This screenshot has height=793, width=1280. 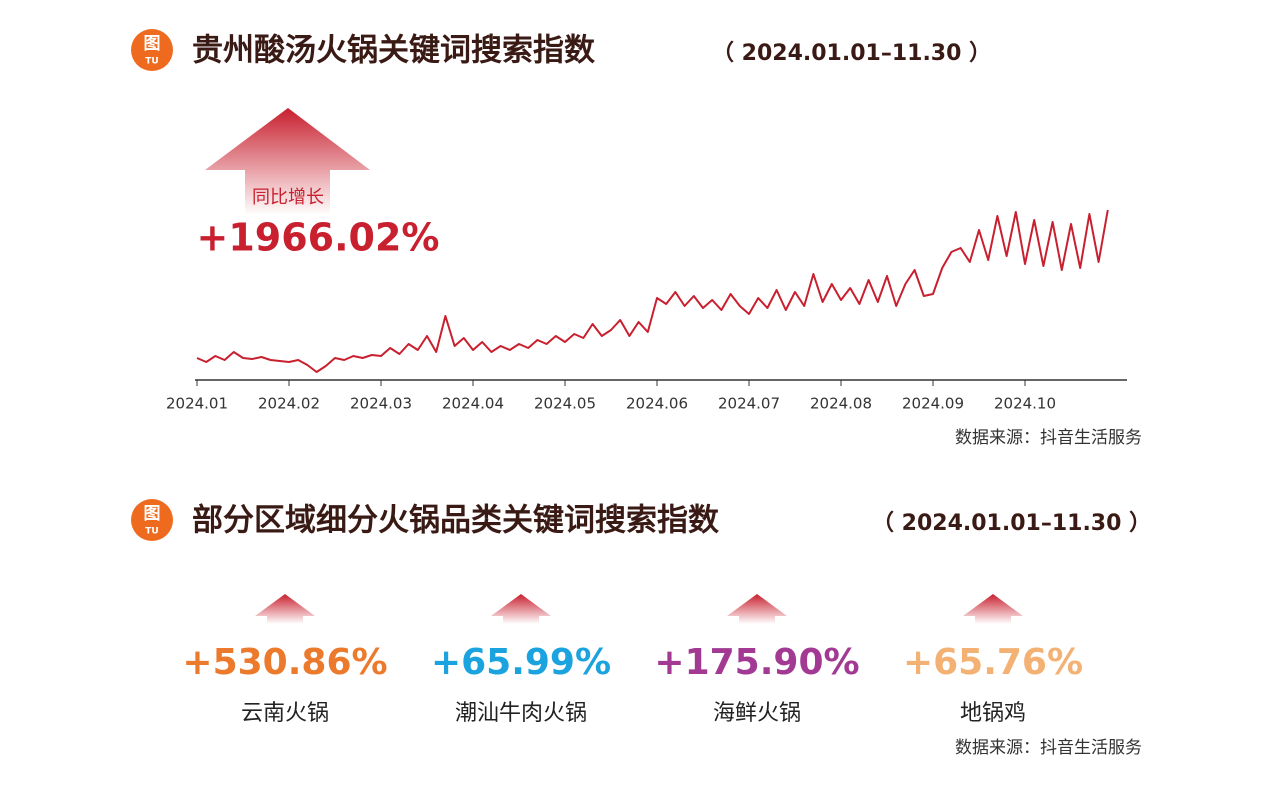 What do you see at coordinates (749, 404) in the screenshot?
I see `x-tick-label: 2024.07` at bounding box center [749, 404].